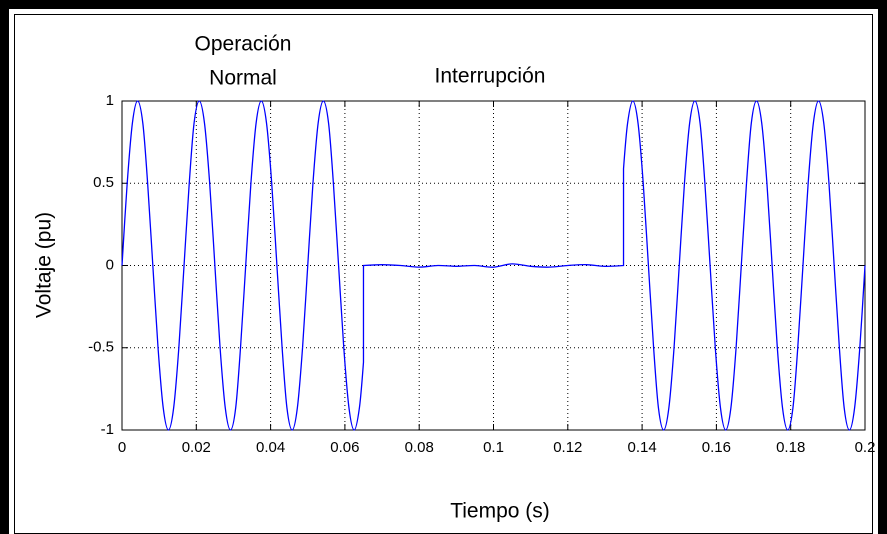 This screenshot has width=887, height=534. Describe the element at coordinates (865, 447) in the screenshot. I see `x-tick-label: 0.2` at that location.